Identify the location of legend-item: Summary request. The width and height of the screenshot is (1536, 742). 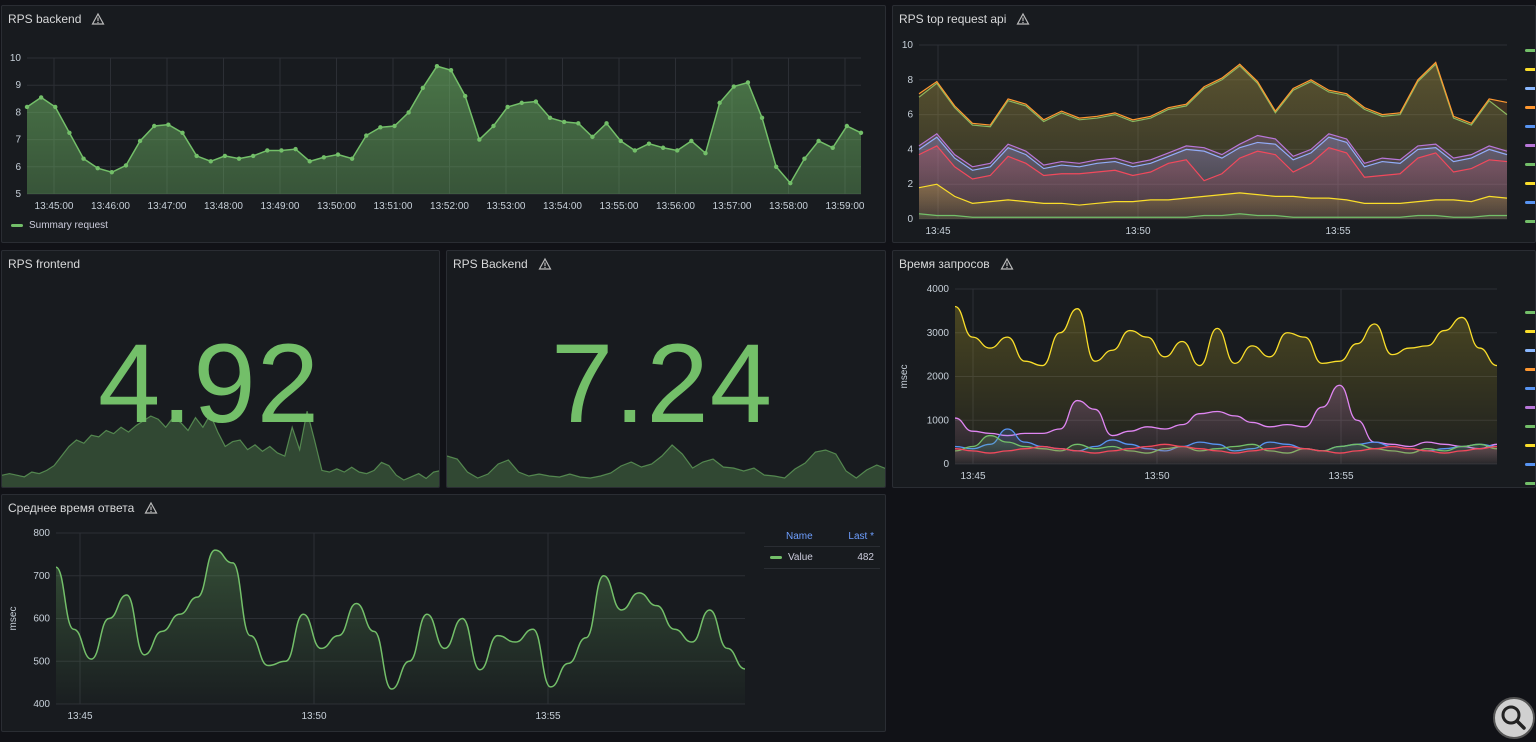
(59, 225).